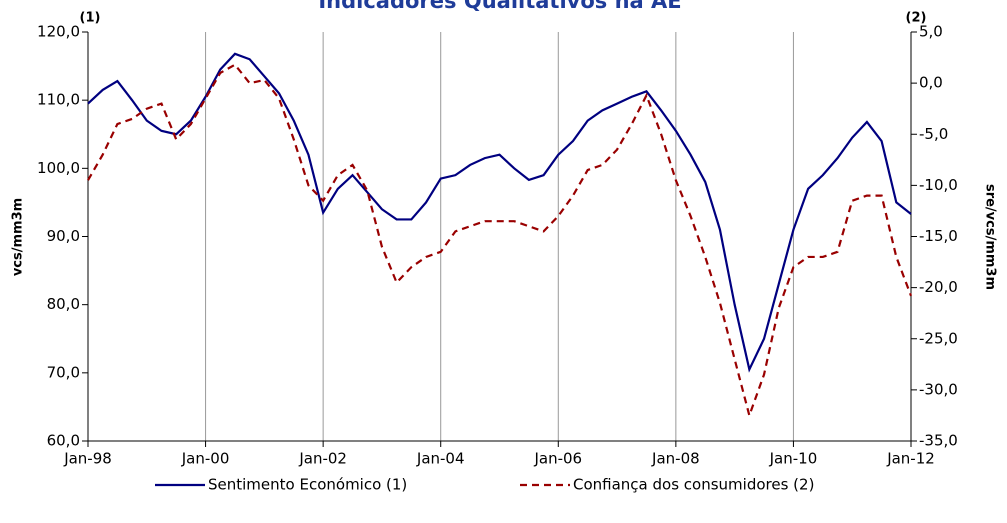 Image resolution: width=1007 pixels, height=523 pixels. What do you see at coordinates (63, 372) in the screenshot?
I see `y-tick-label: 70,0` at bounding box center [63, 372].